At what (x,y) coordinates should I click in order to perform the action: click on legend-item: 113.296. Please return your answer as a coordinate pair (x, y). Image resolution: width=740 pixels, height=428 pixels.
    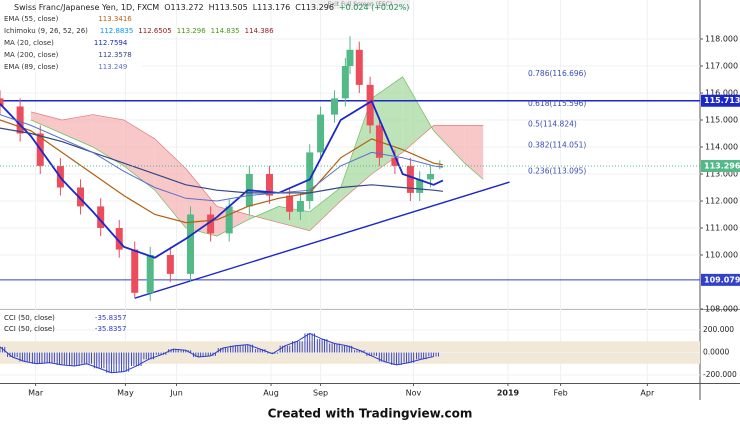
    Looking at the image, I should click on (191, 31).